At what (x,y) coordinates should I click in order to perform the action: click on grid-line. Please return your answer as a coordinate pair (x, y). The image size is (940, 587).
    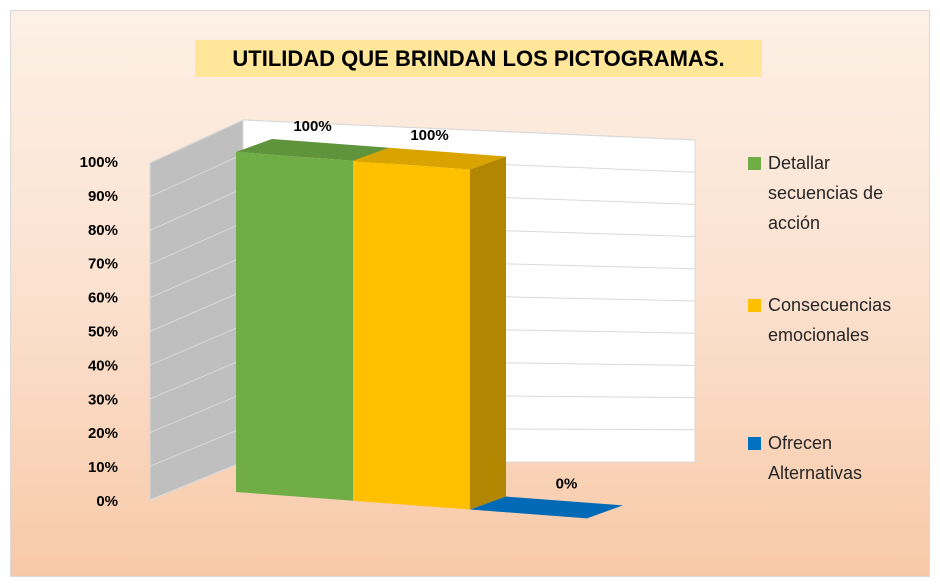
    Looking at the image, I should click on (422, 141).